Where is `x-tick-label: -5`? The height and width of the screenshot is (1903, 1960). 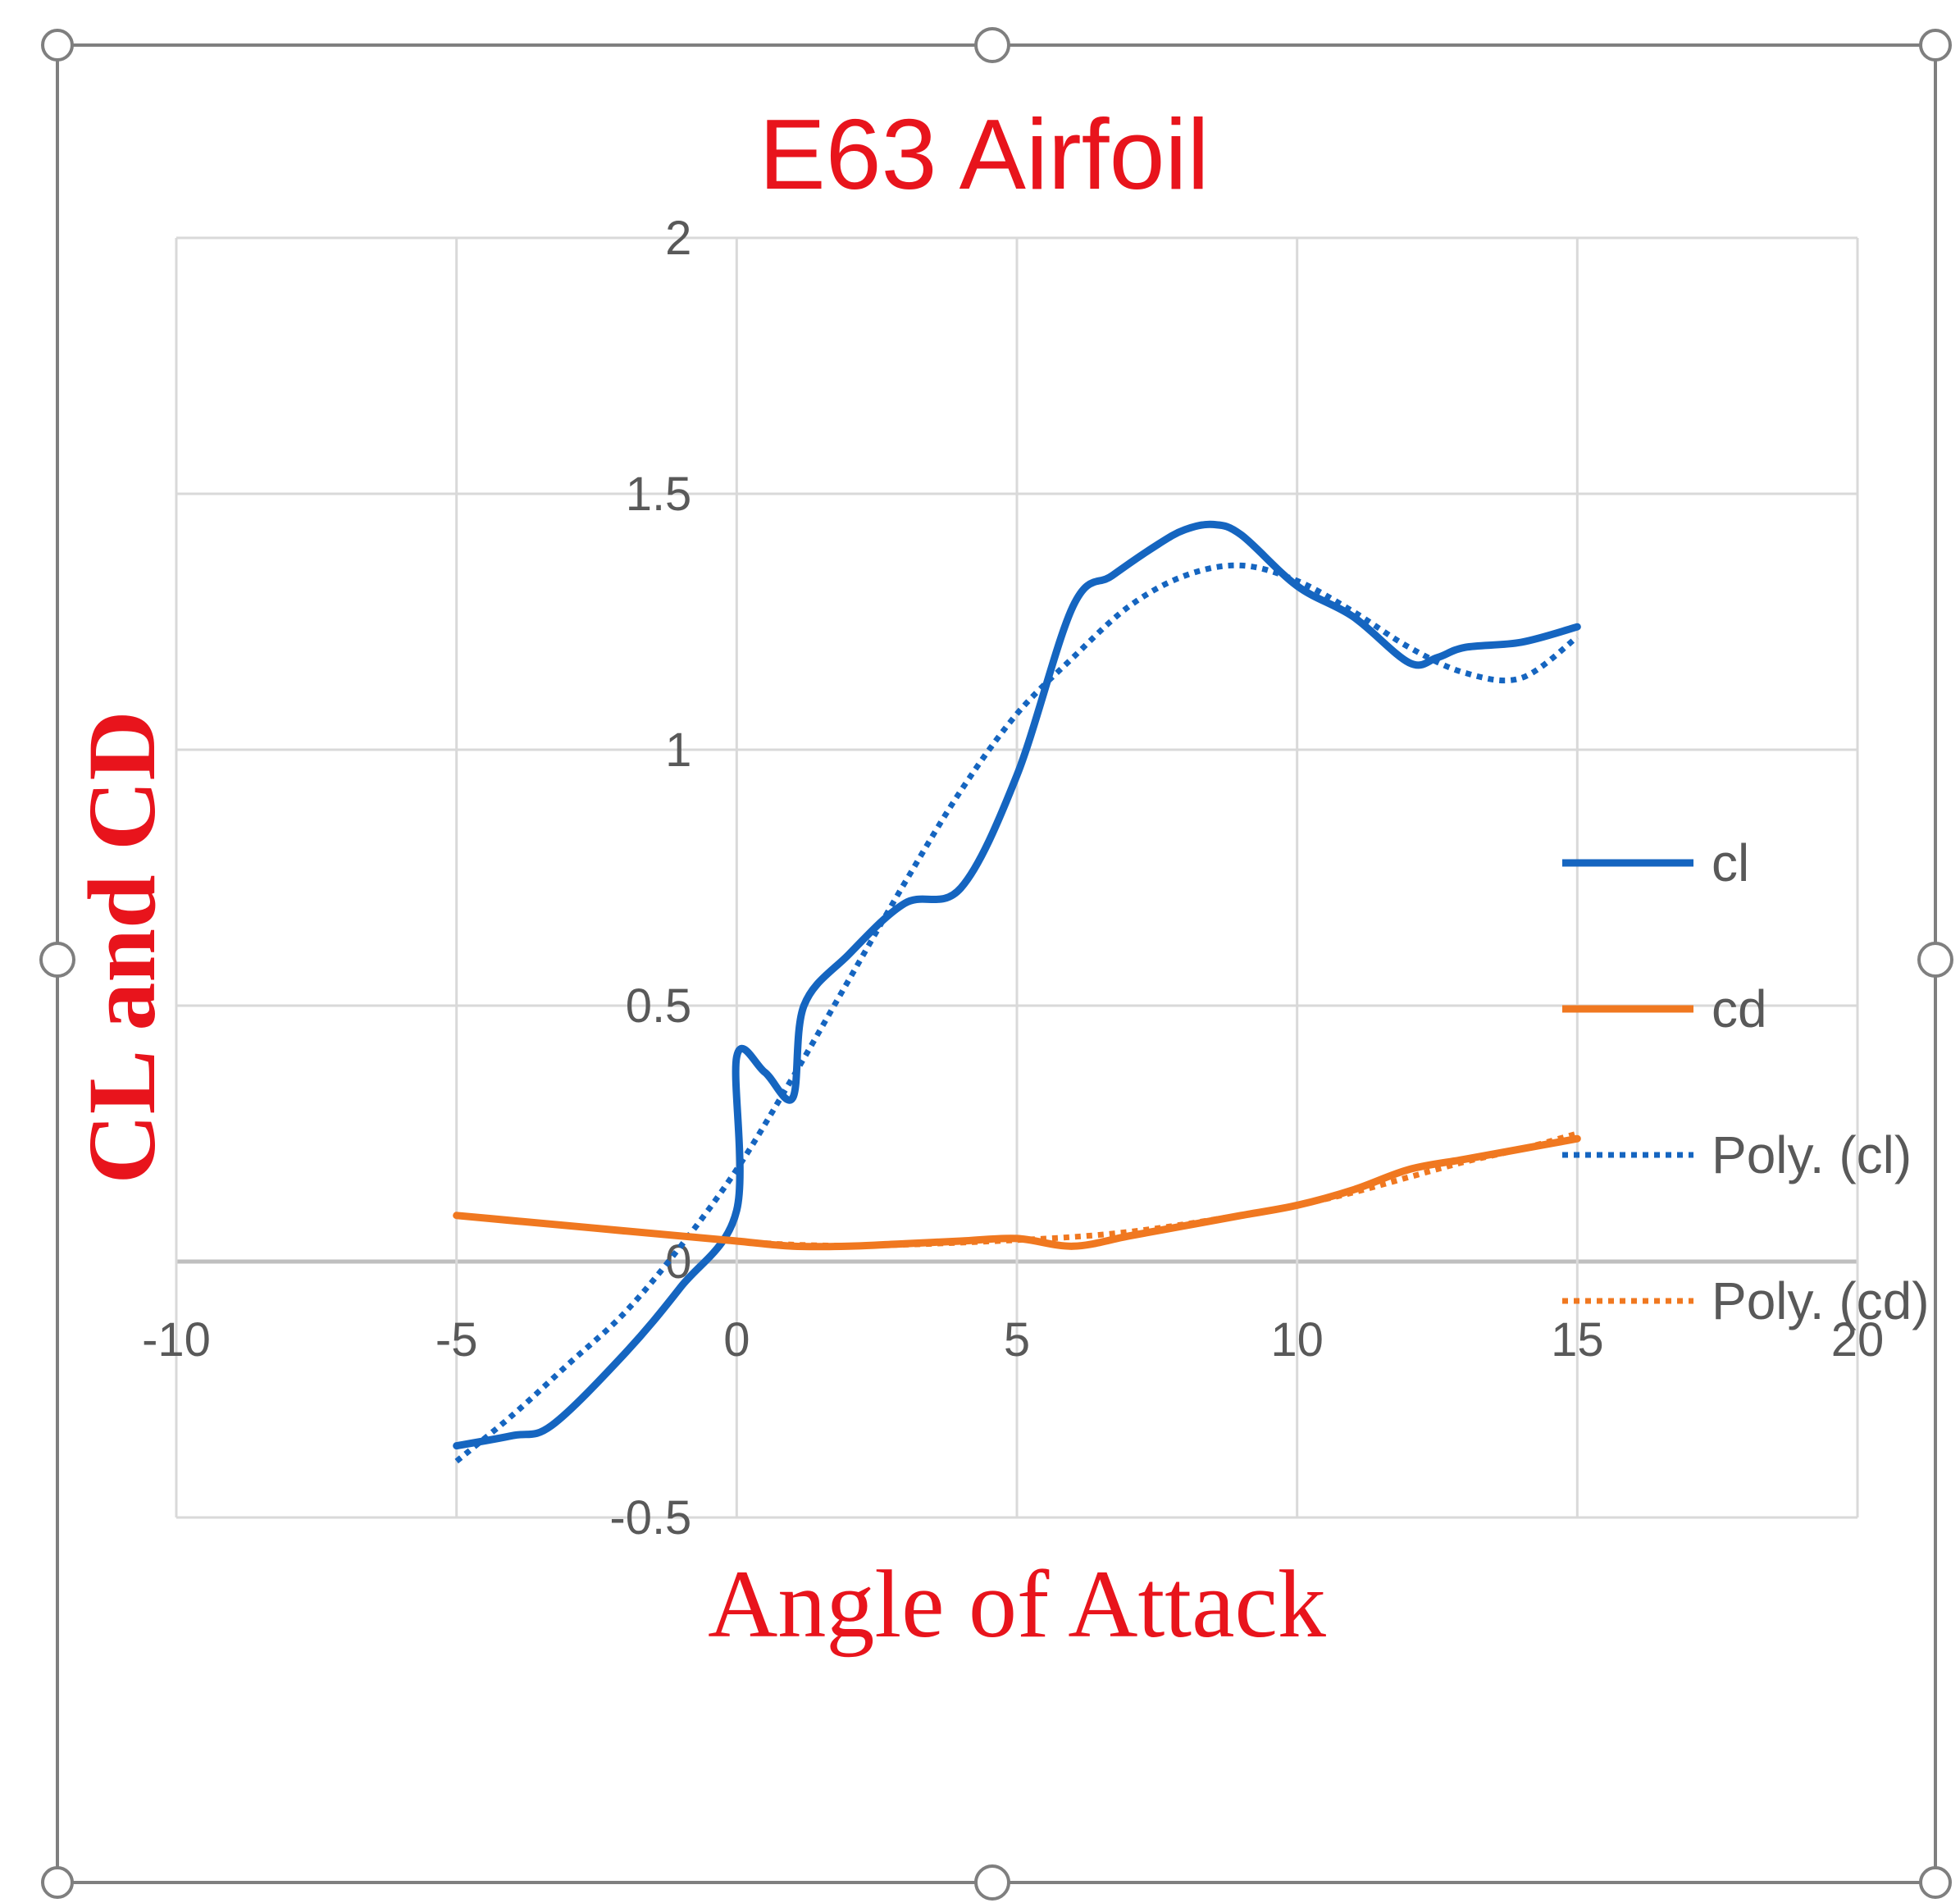
x-tick-label: -5 is located at coordinates (457, 1340).